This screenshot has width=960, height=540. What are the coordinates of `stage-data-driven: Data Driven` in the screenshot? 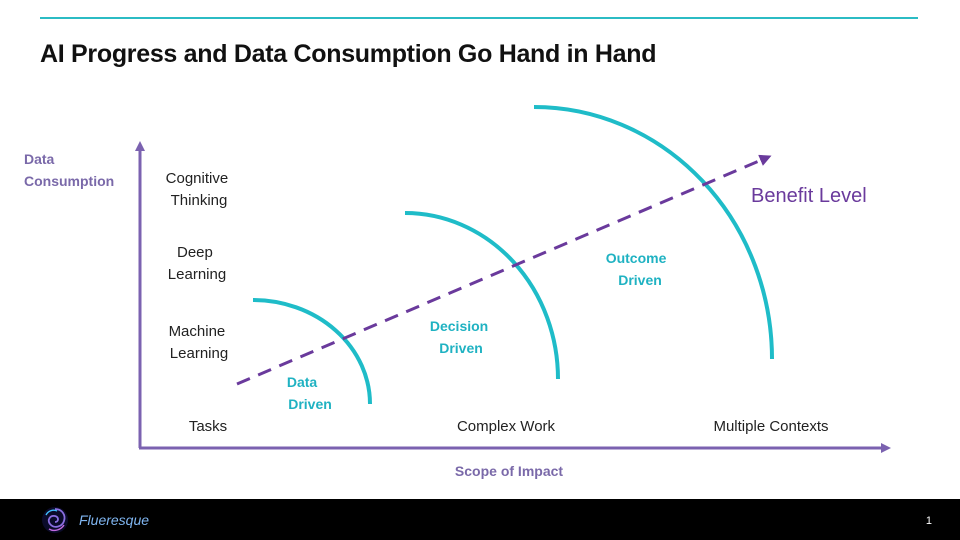 It's located at (309, 393).